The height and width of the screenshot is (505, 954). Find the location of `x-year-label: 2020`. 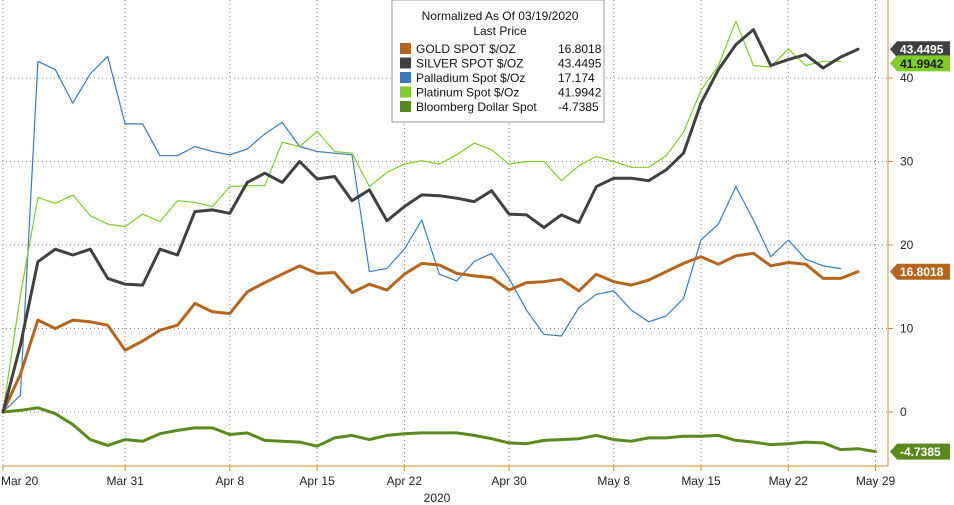

x-year-label: 2020 is located at coordinates (437, 498).